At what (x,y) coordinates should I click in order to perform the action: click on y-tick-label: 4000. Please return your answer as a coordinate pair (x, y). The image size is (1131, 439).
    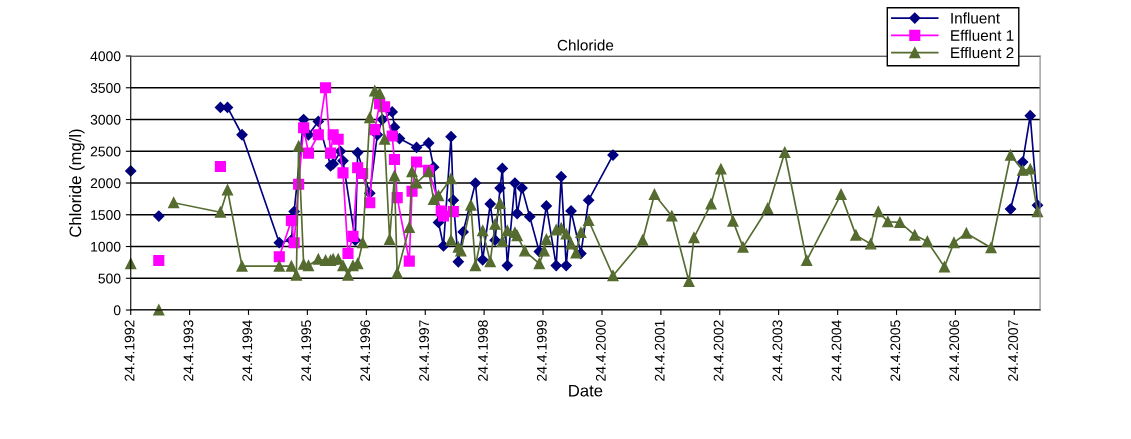
    Looking at the image, I should click on (105, 56).